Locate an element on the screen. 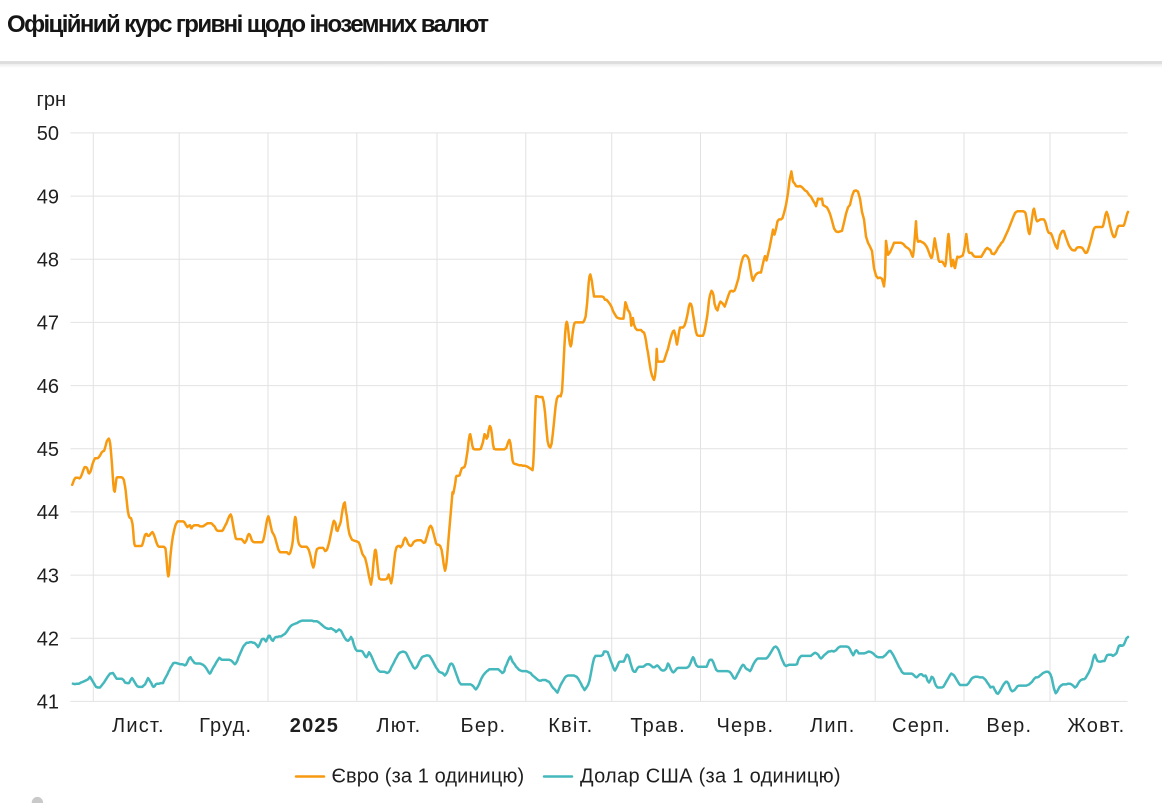 The height and width of the screenshot is (803, 1162). svg-text: 42 is located at coordinates (48, 640).